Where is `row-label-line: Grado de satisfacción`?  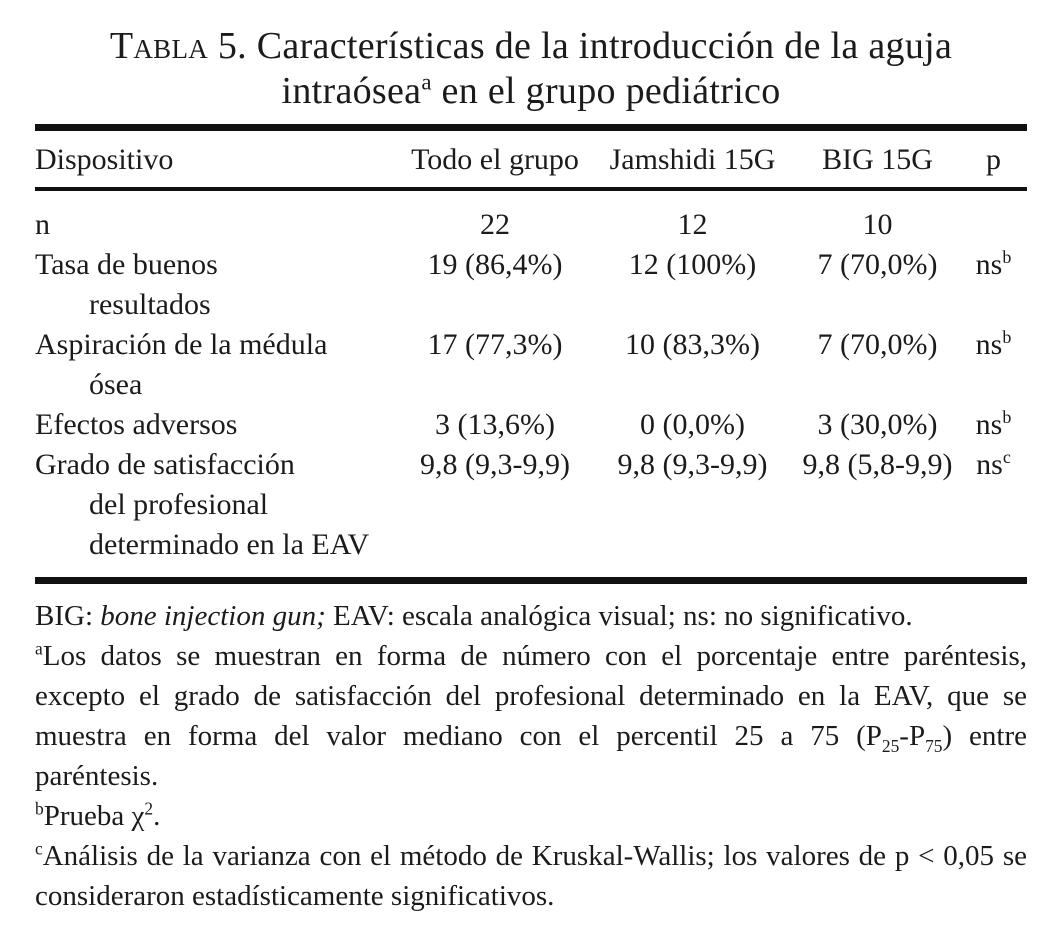 row-label-line: Grado de satisfacción is located at coordinates (165, 464).